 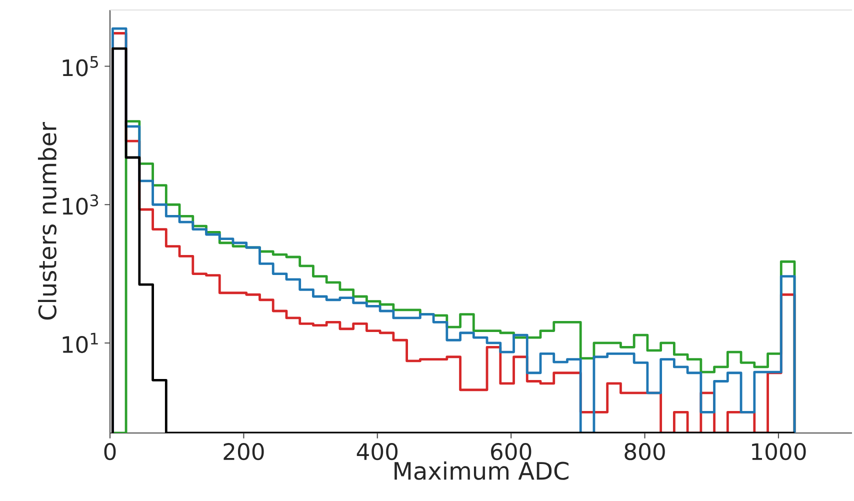 I want to click on x-tick-label: 200, so click(x=244, y=451).